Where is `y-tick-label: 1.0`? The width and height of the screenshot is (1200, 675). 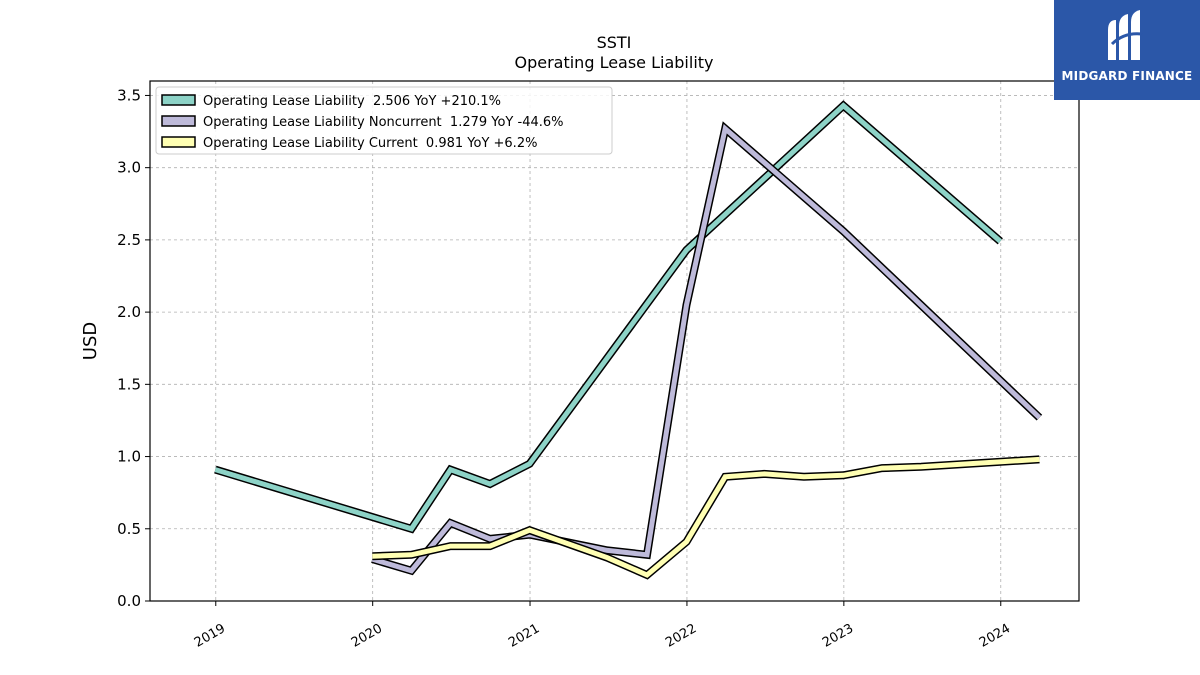 y-tick-label: 1.0 is located at coordinates (129, 457).